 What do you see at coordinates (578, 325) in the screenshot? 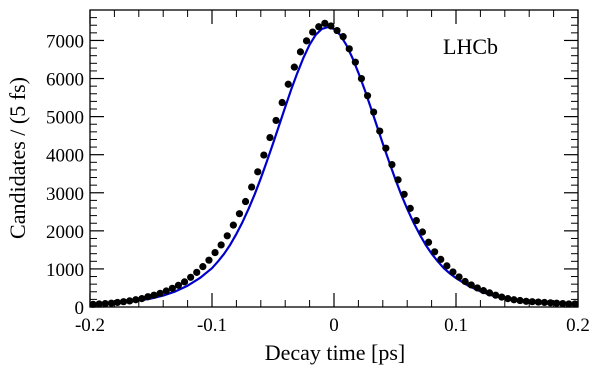
I see `x-tick-label: 0.2` at bounding box center [578, 325].